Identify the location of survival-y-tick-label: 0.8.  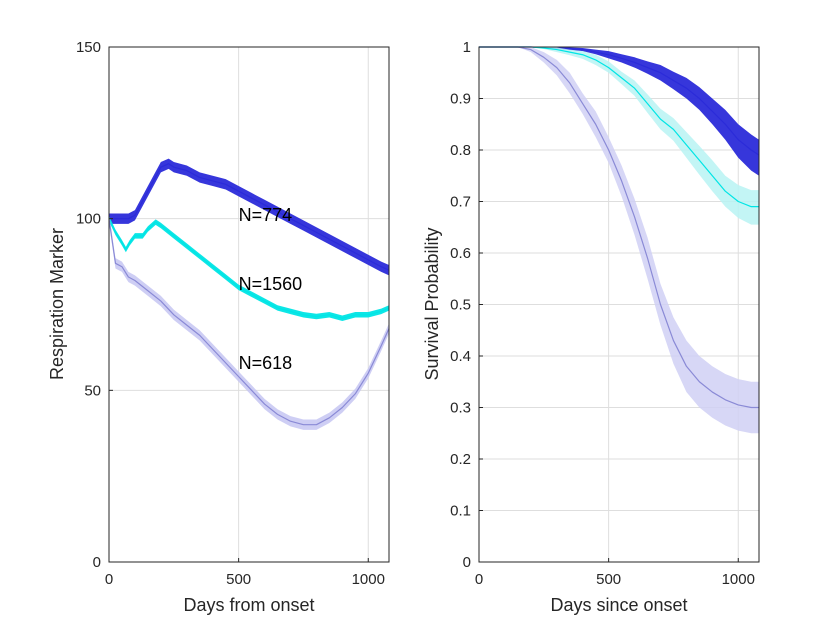
(460, 150).